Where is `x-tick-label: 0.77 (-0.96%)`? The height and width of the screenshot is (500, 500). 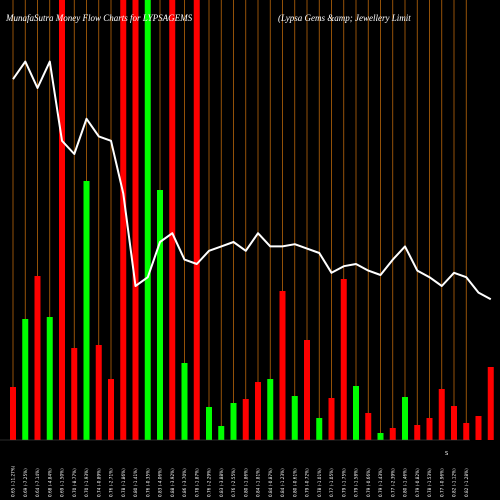
x-tick-label: 0.77 (-0.96%) is located at coordinates (441, 482).